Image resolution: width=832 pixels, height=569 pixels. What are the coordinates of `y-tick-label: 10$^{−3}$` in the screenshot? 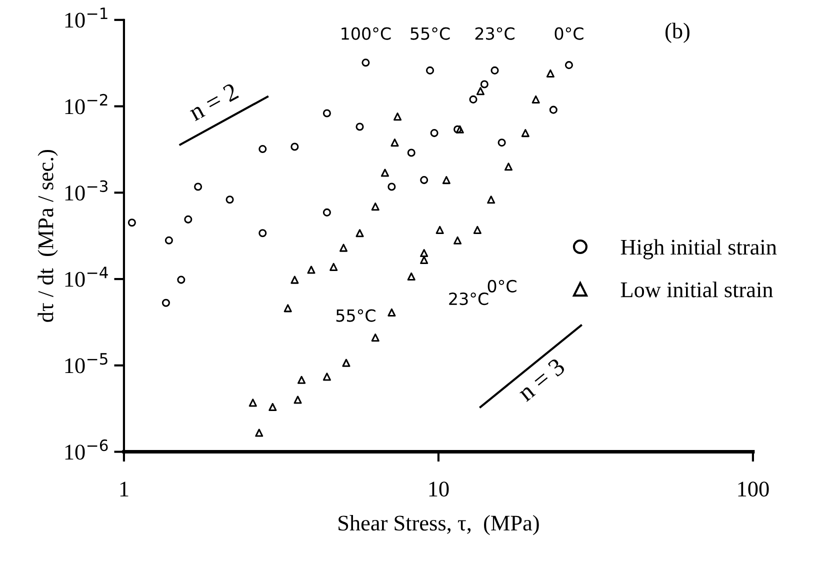 It's located at (86, 190).